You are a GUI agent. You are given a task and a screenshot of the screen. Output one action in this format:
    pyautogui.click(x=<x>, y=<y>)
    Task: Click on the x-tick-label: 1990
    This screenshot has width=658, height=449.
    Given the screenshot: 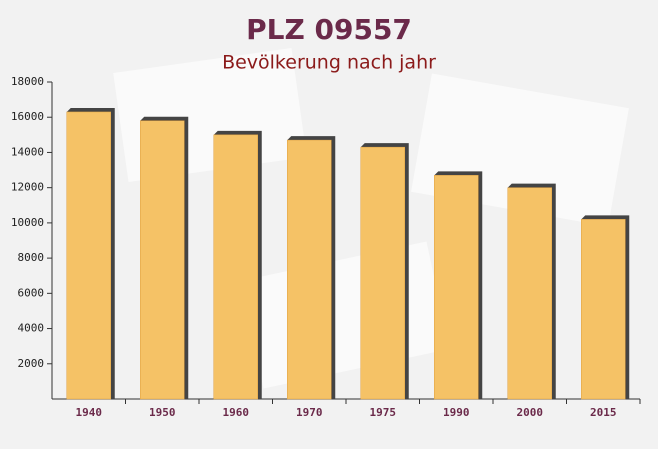 What is the action you would take?
    pyautogui.click(x=456, y=412)
    